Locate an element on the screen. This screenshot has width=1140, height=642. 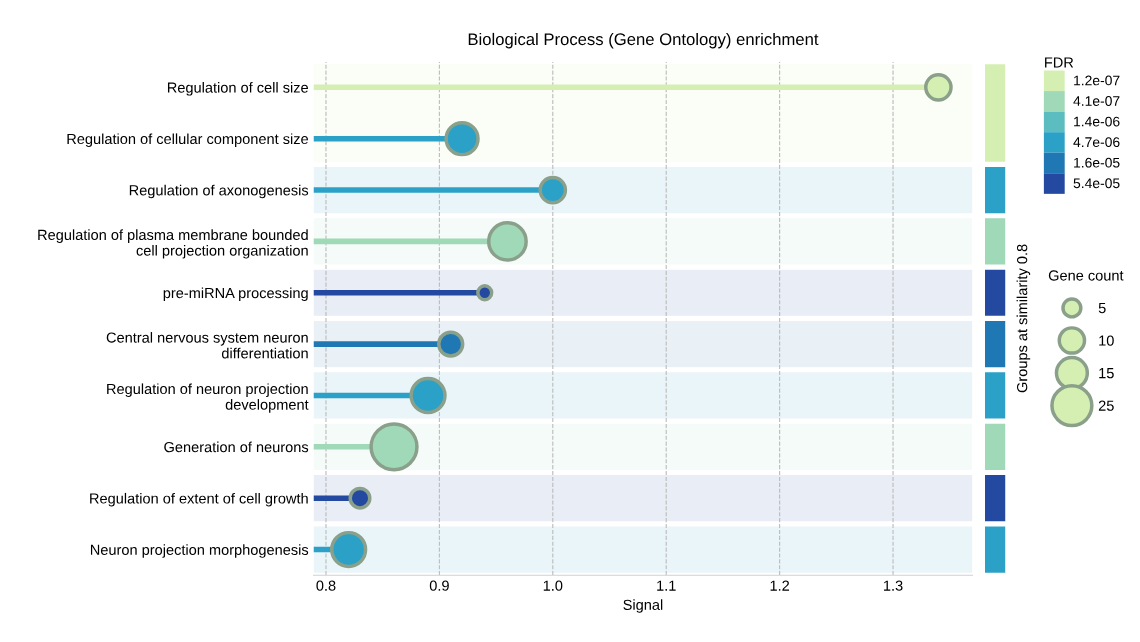
x-tick-label: 0.9 is located at coordinates (439, 585).